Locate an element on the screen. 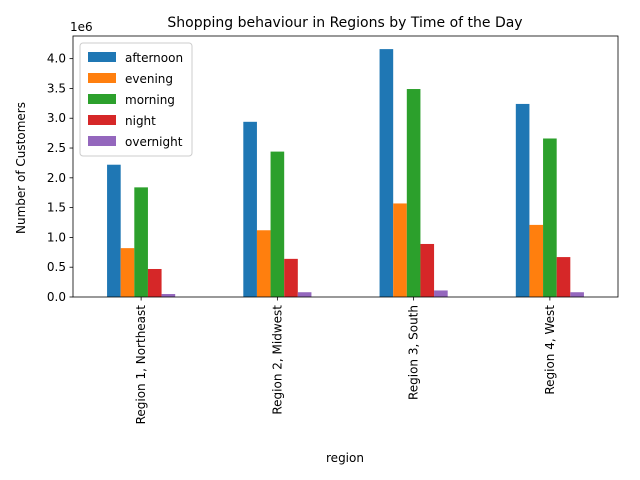 This screenshot has width=640, height=480. y-tick-label: 0.5 is located at coordinates (56, 267).